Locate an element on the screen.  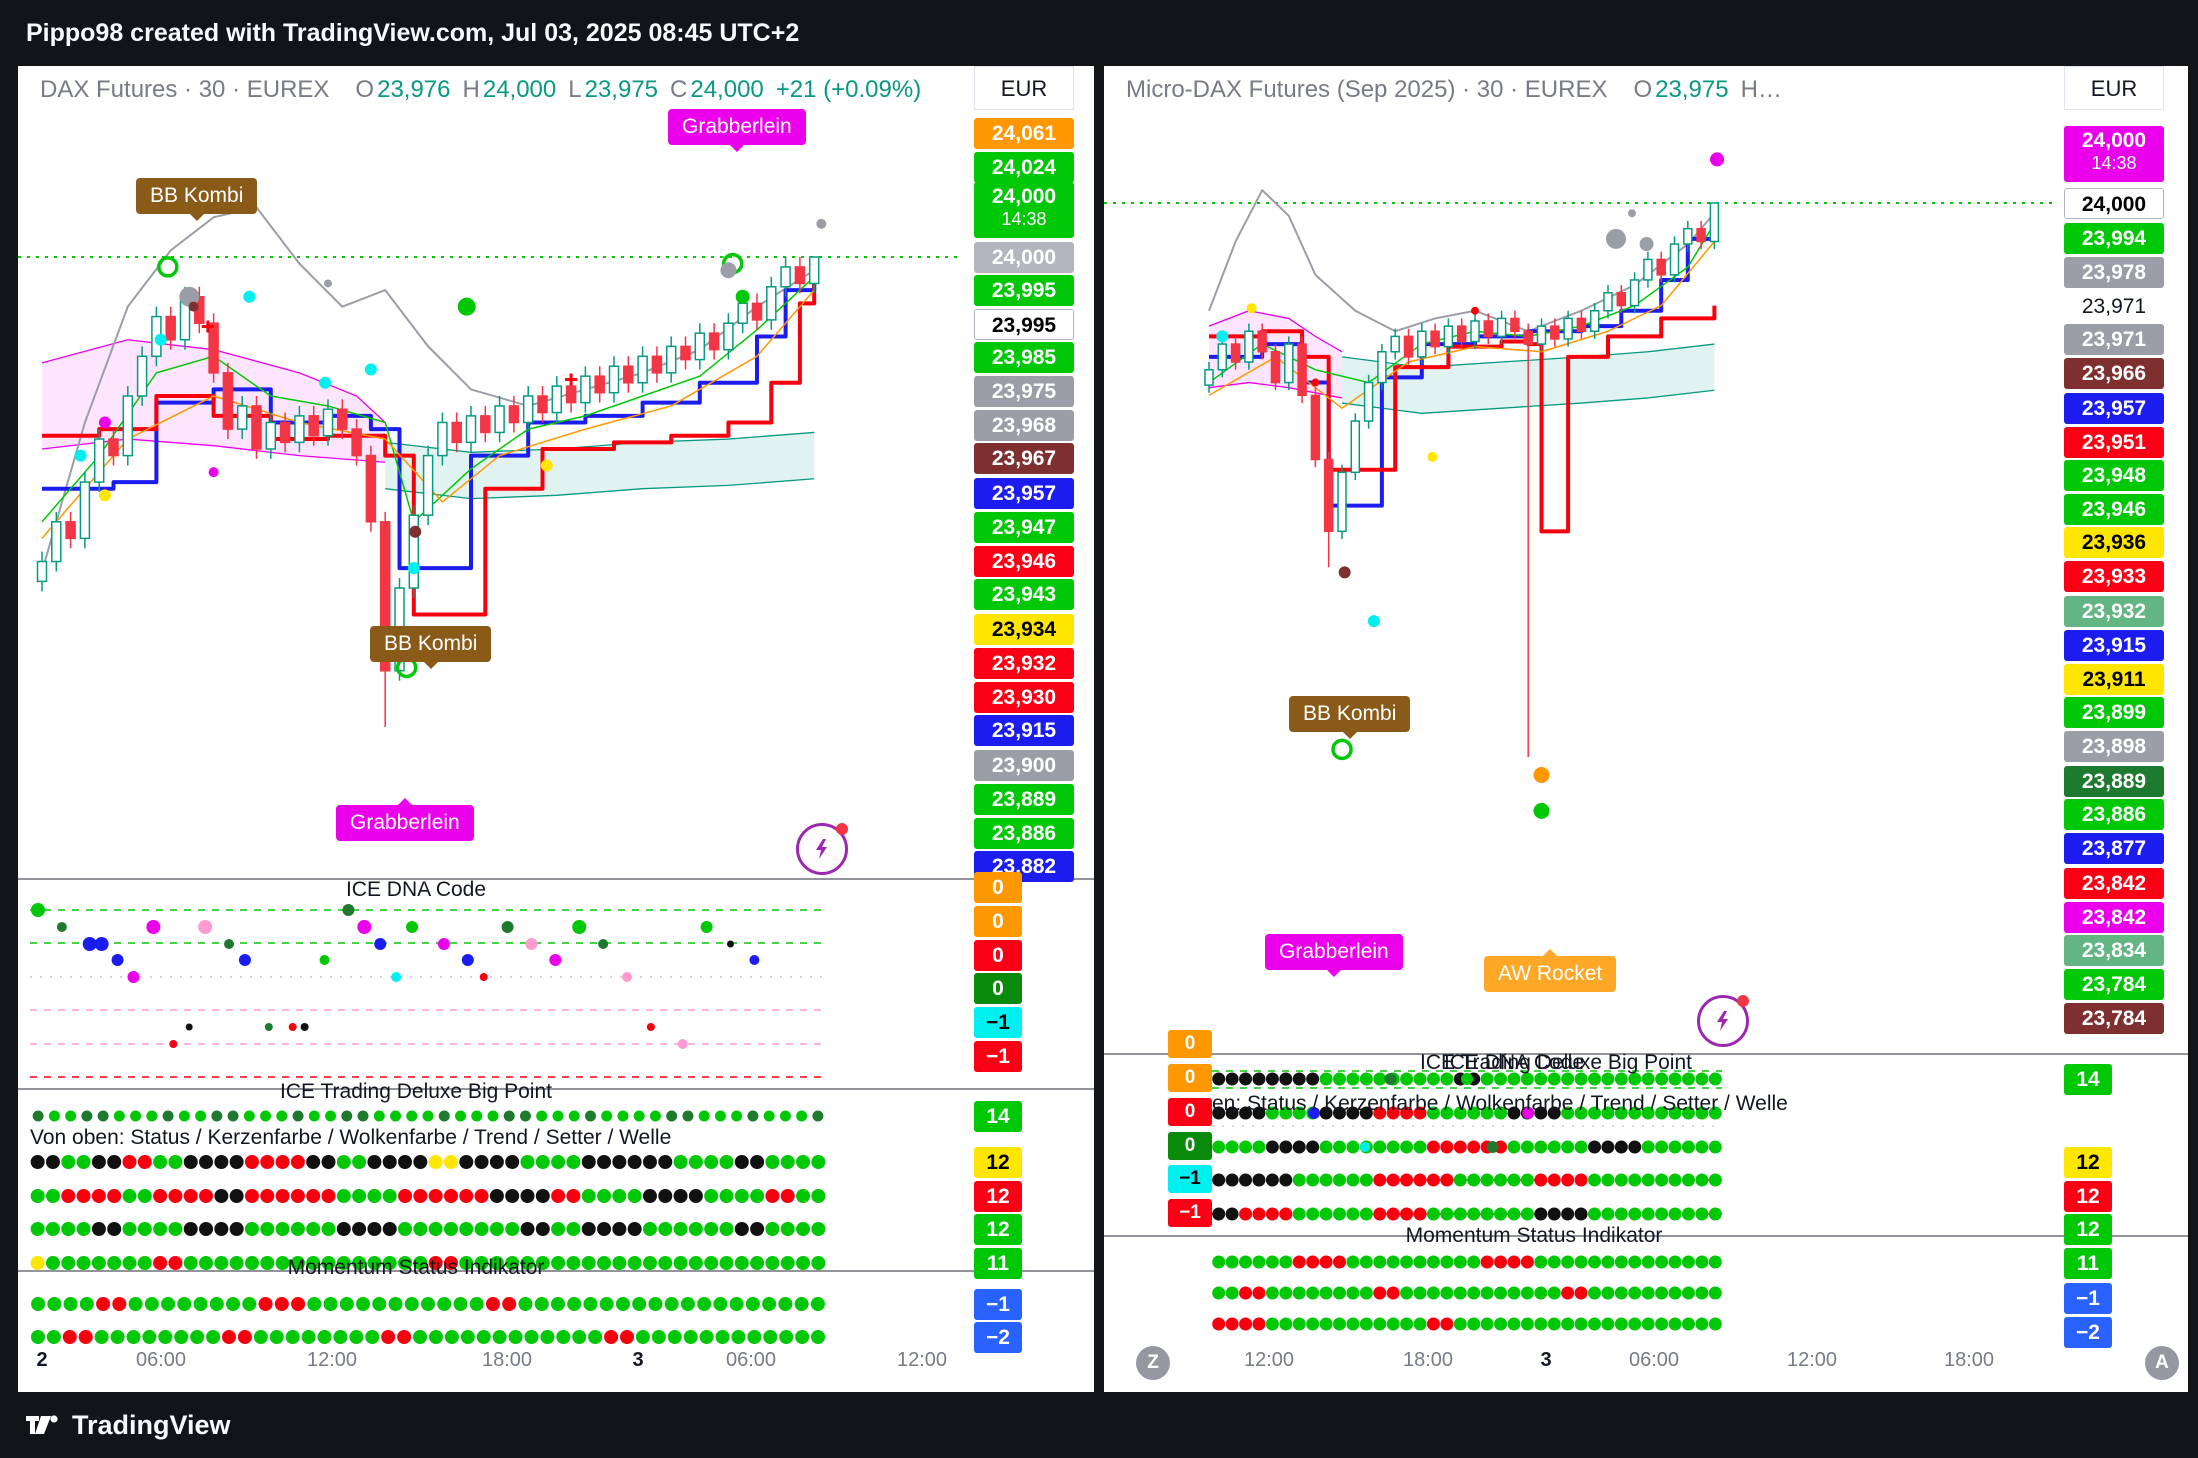
footer-brand: TradingView is located at coordinates (151, 1424).